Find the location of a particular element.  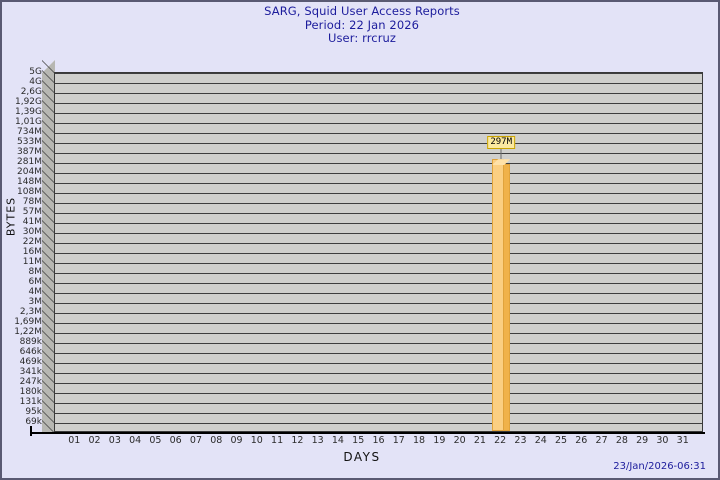

x-axis-tick-label: 17 is located at coordinates (398, 440).